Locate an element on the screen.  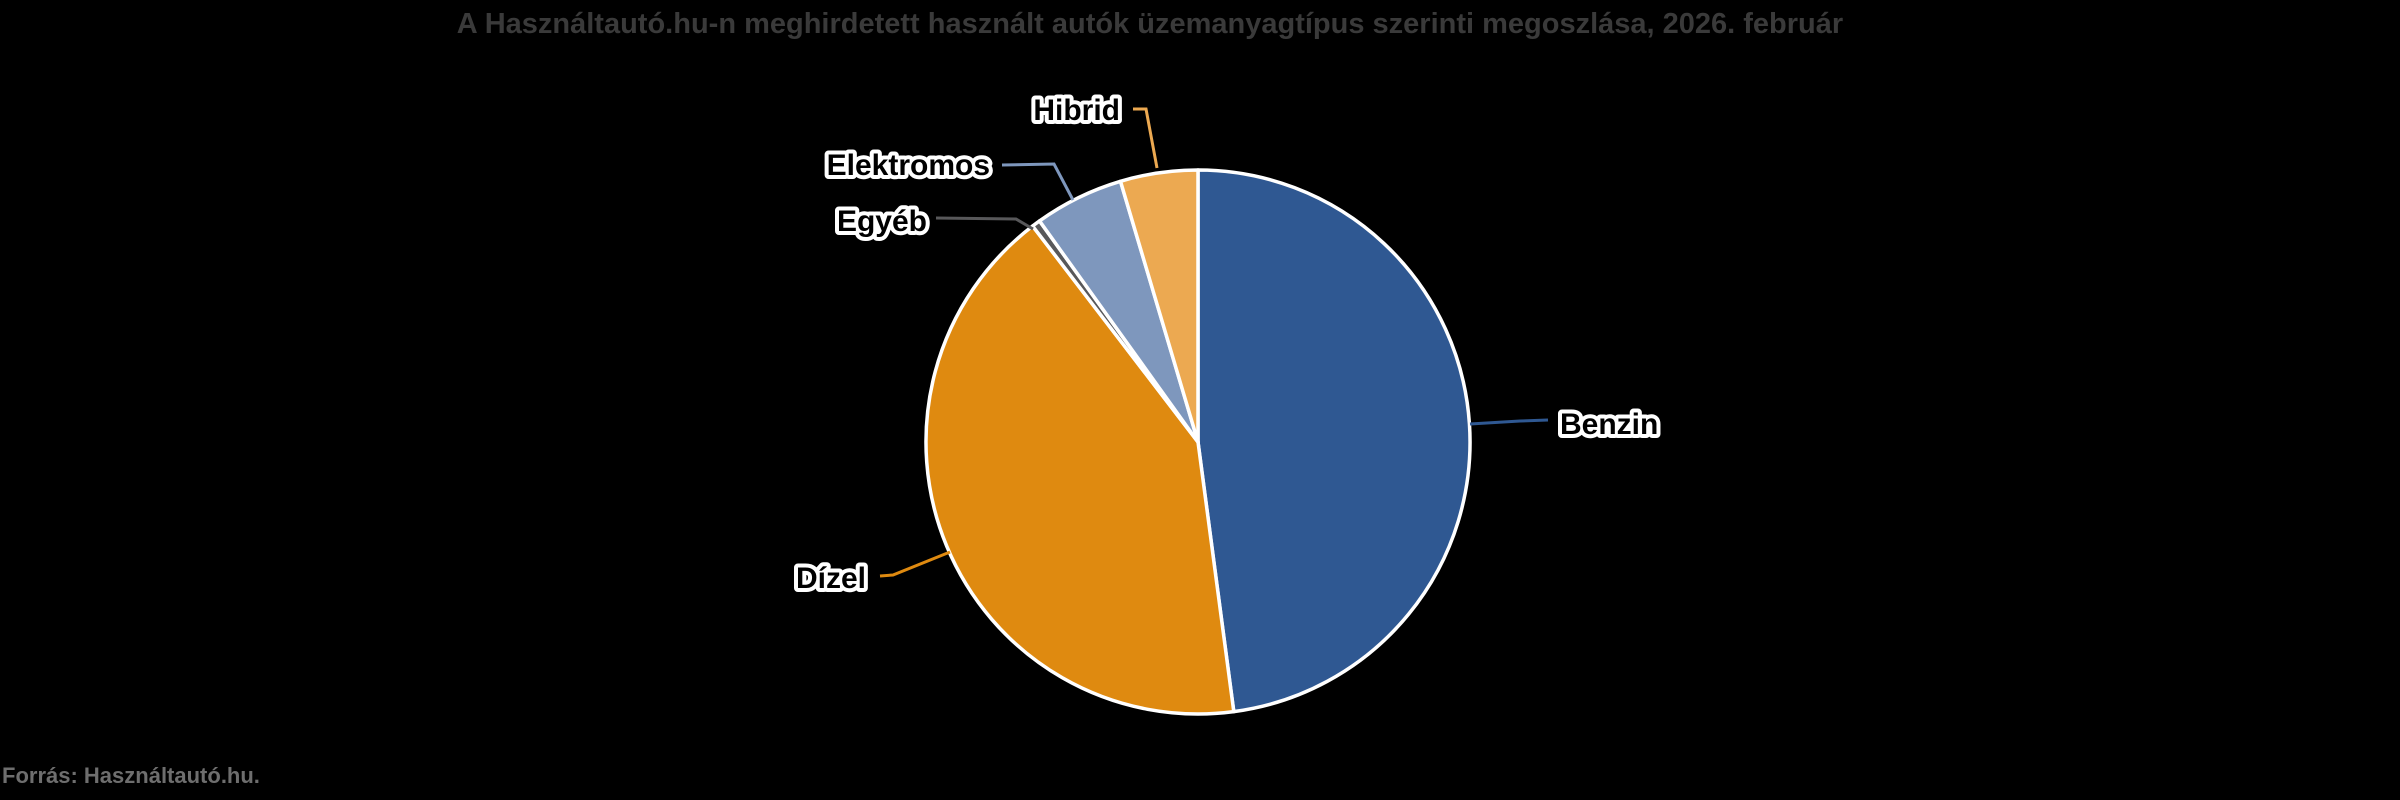
slice-label-hibrid: Hibrid is located at coordinates (1076, 110).